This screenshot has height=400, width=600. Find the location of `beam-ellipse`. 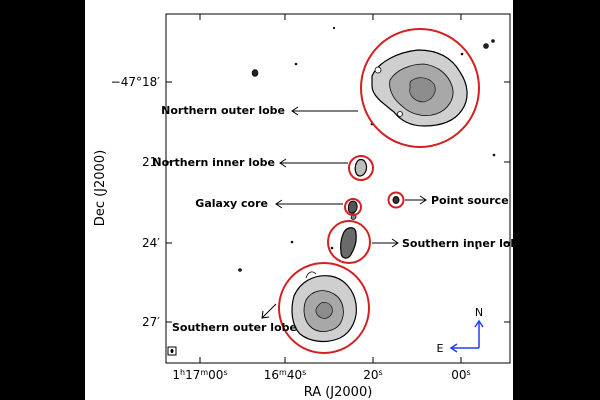

beam-ellipse is located at coordinates (172, 351).